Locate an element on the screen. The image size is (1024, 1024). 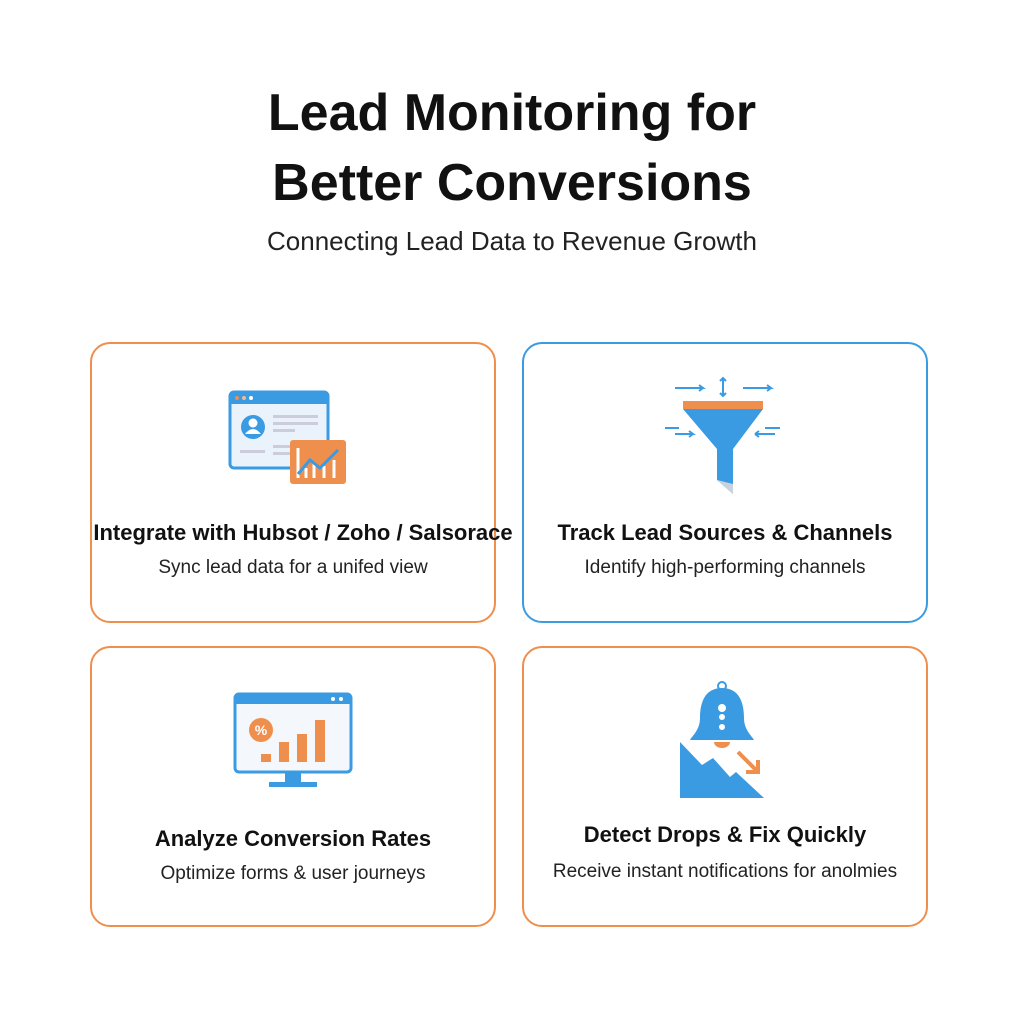
alert-bell-drop-icon is located at coordinates (722, 739).